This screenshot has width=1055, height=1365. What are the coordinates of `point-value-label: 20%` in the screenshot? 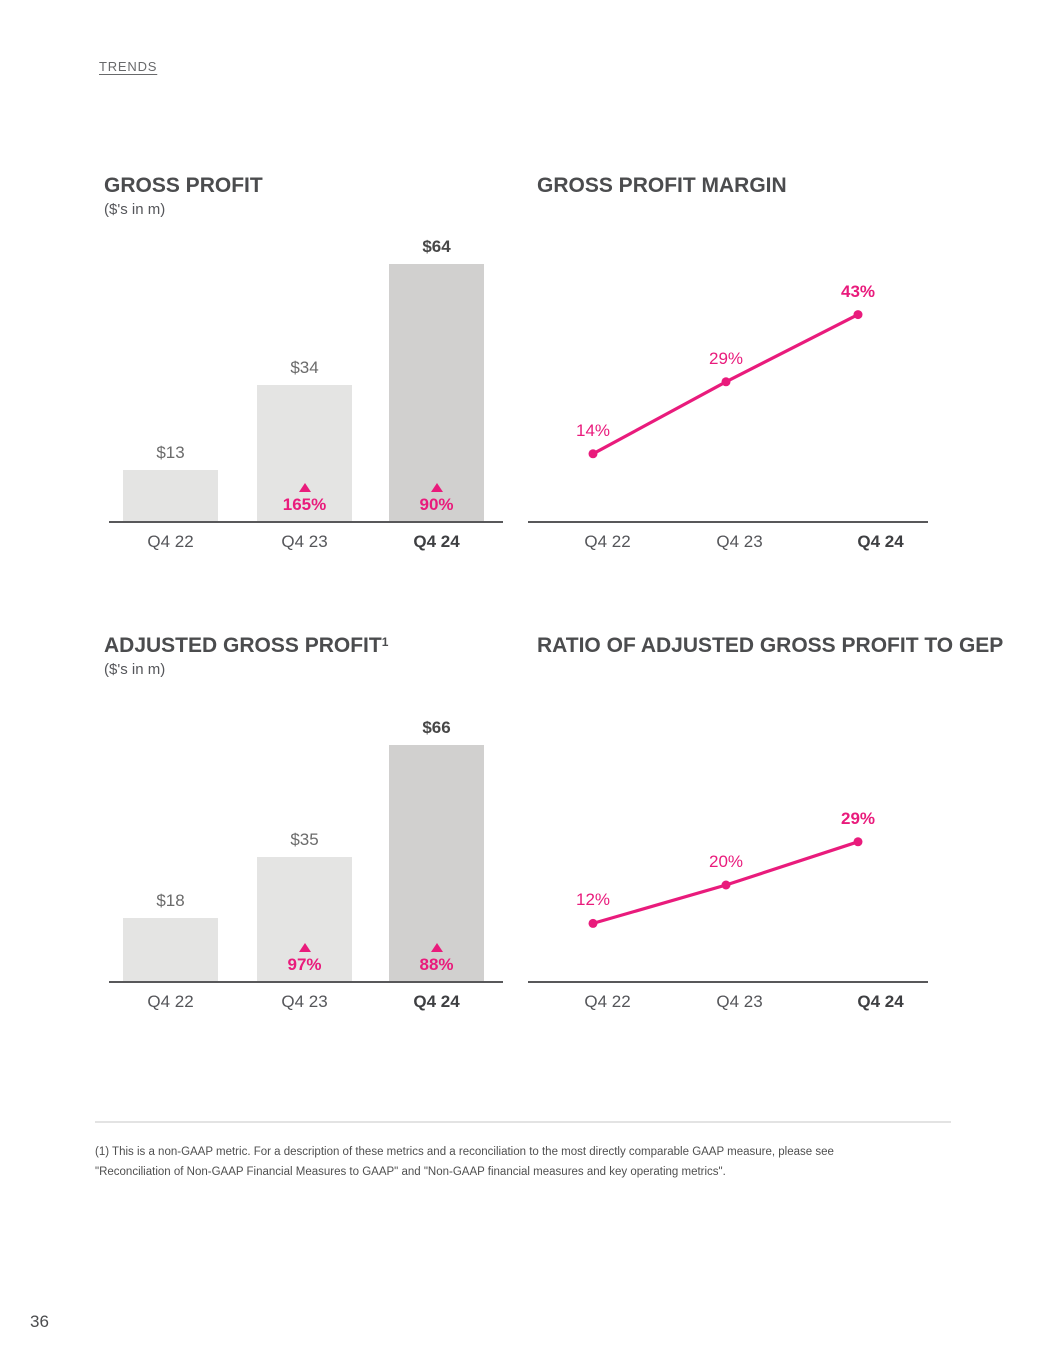 It's located at (726, 861).